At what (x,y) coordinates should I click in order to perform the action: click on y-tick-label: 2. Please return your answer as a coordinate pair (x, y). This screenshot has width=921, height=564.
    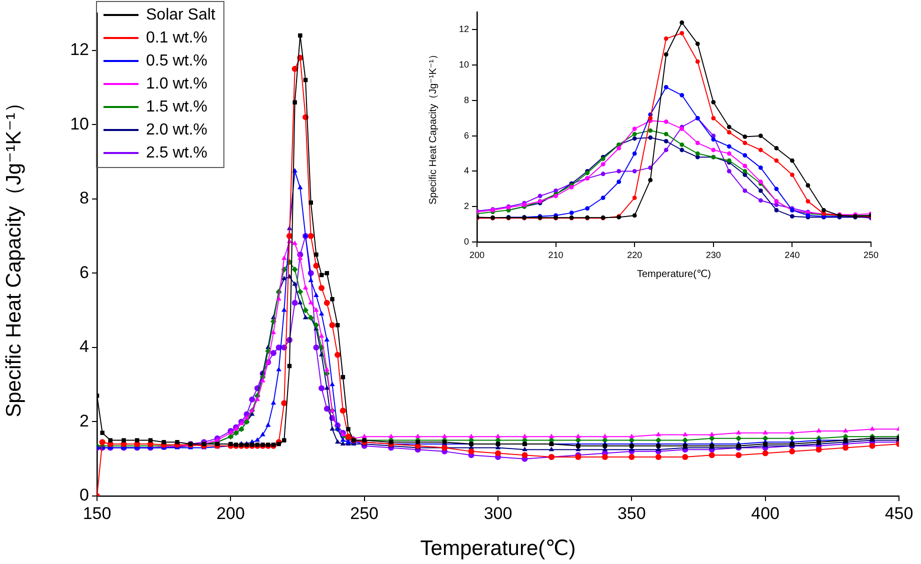
    Looking at the image, I should click on (84, 420).